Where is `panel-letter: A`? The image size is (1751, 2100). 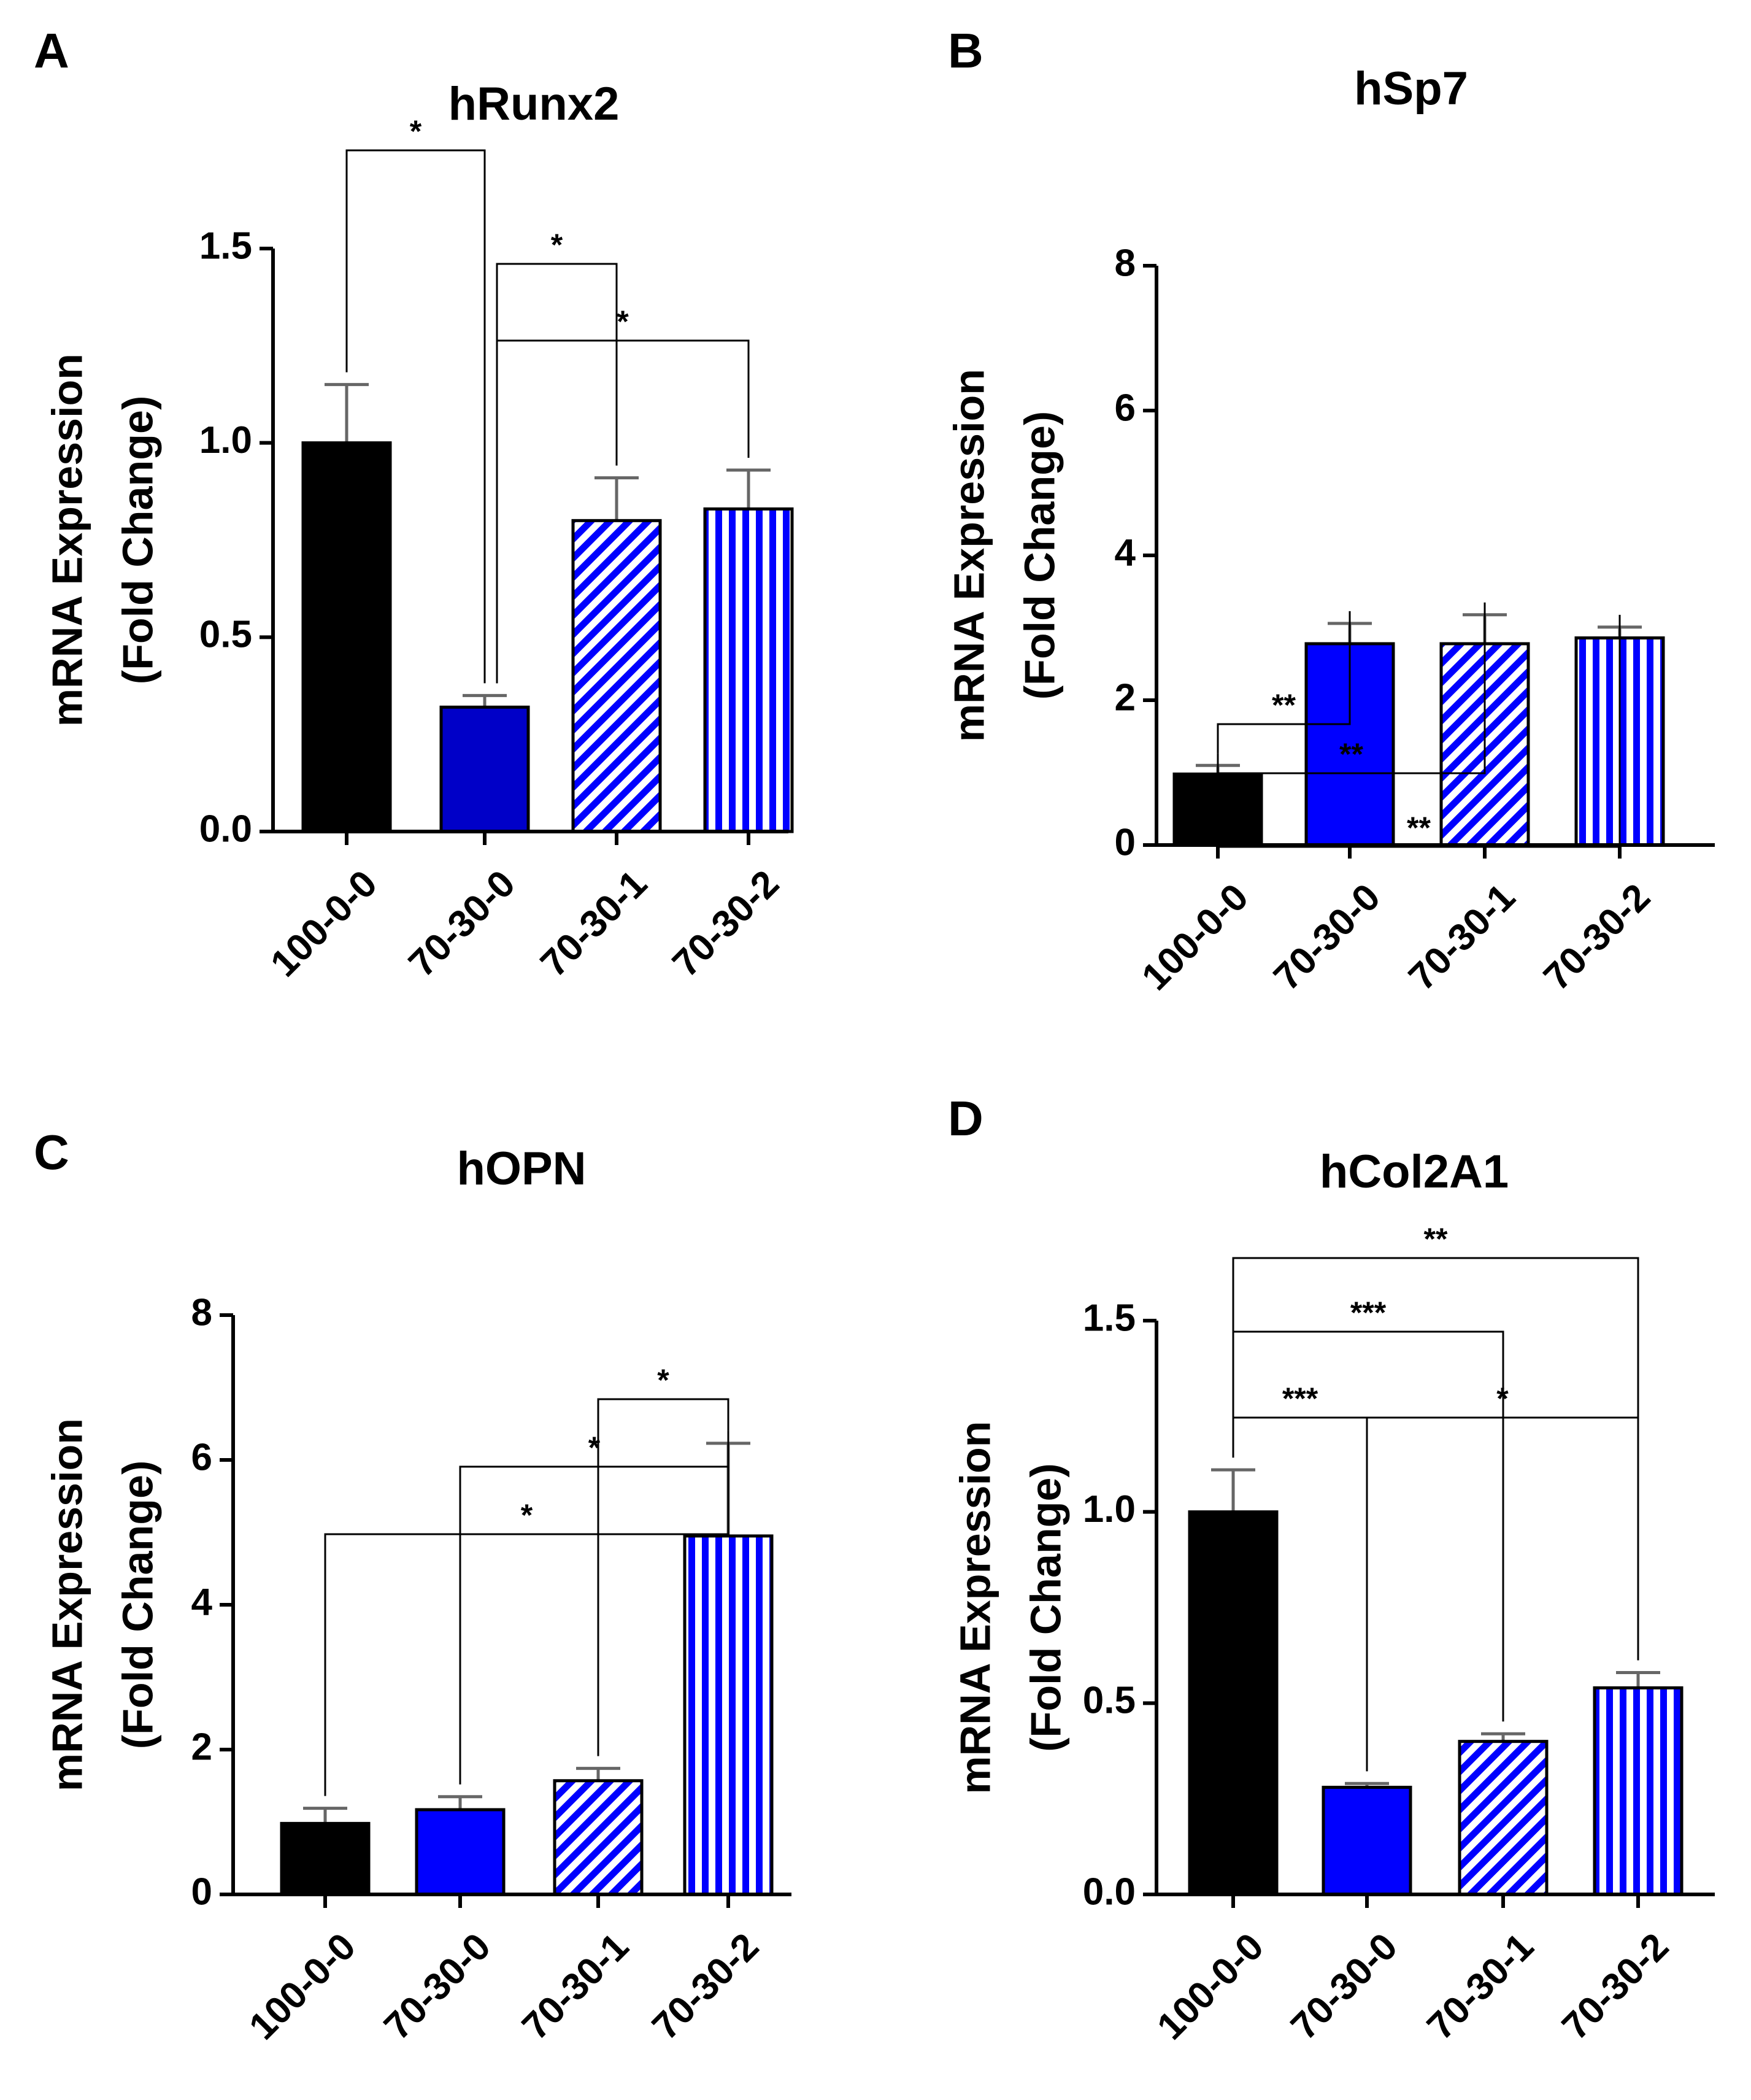 panel-letter: A is located at coordinates (52, 51).